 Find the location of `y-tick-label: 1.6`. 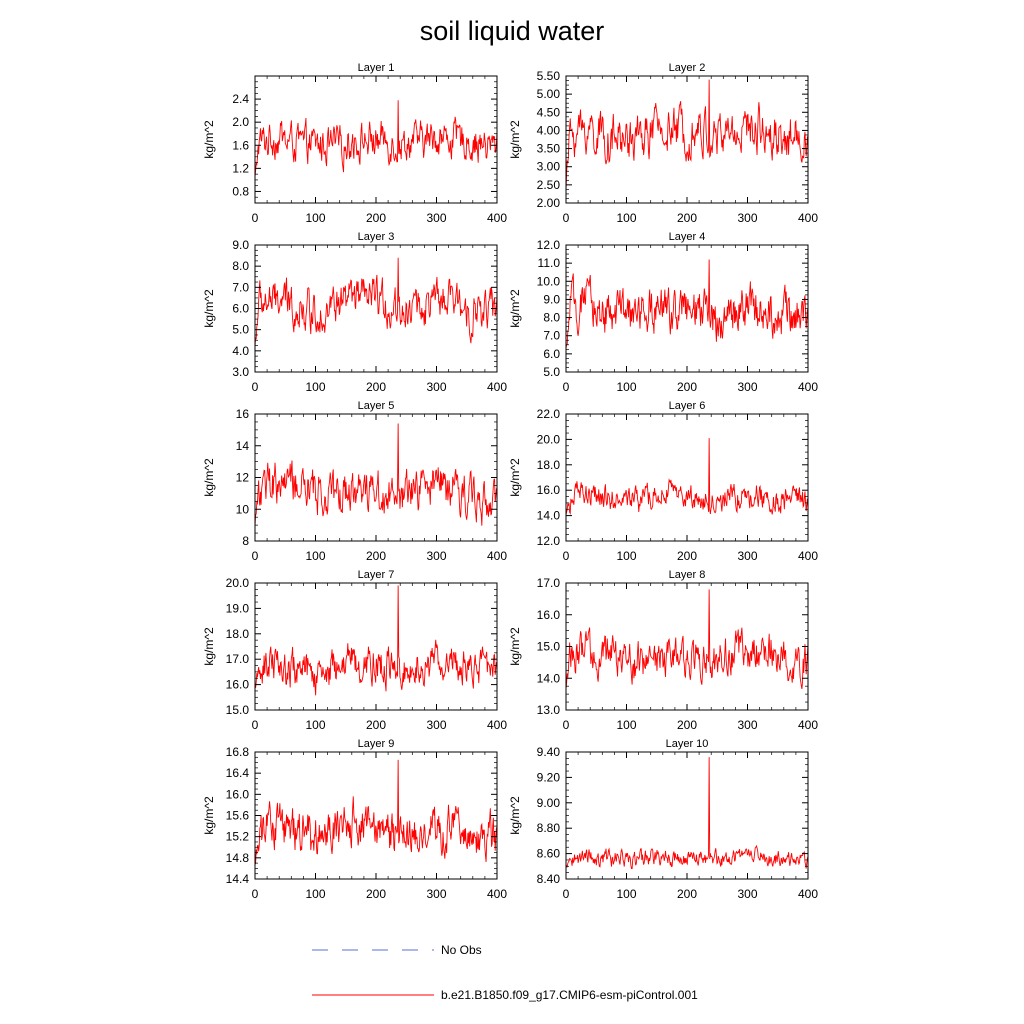

y-tick-label: 1.6 is located at coordinates (240, 145).